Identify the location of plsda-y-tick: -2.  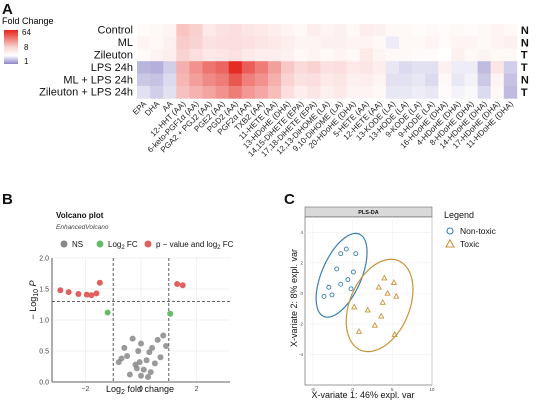
(301, 323).